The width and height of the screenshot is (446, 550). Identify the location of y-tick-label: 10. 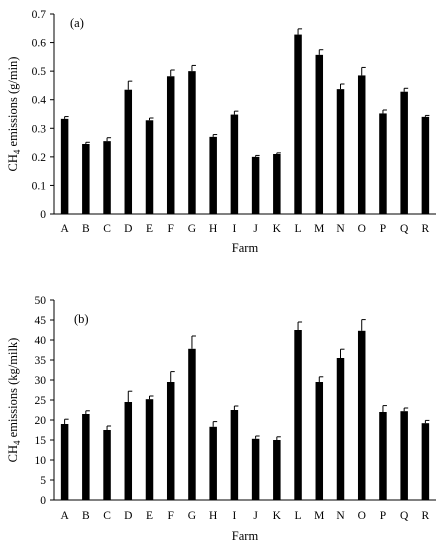
(41, 461).